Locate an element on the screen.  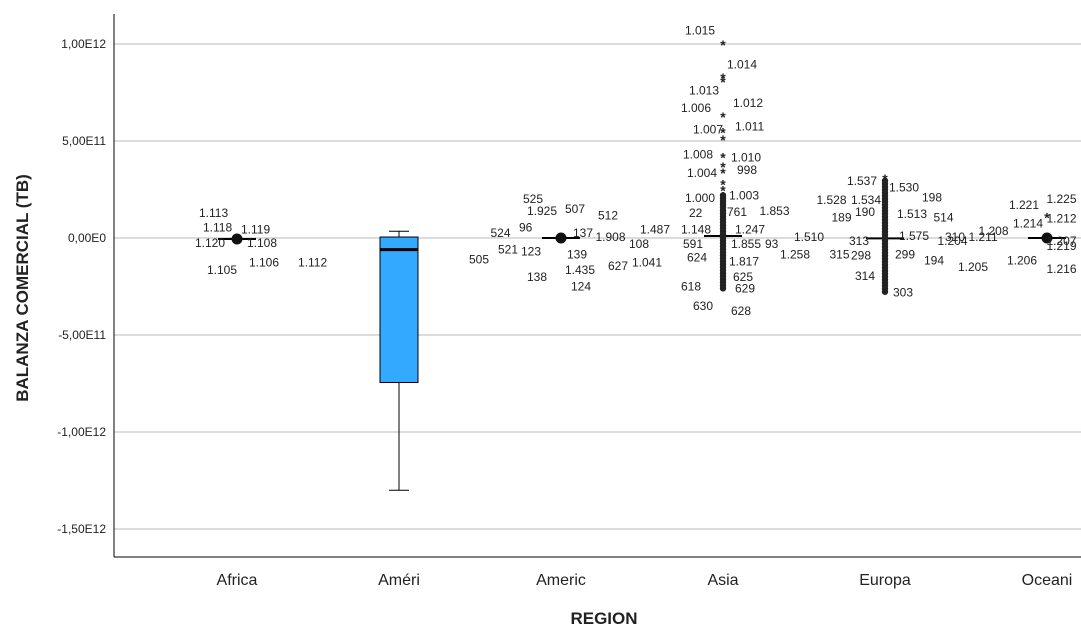
x-tick-label: Asia is located at coordinates (722, 580).